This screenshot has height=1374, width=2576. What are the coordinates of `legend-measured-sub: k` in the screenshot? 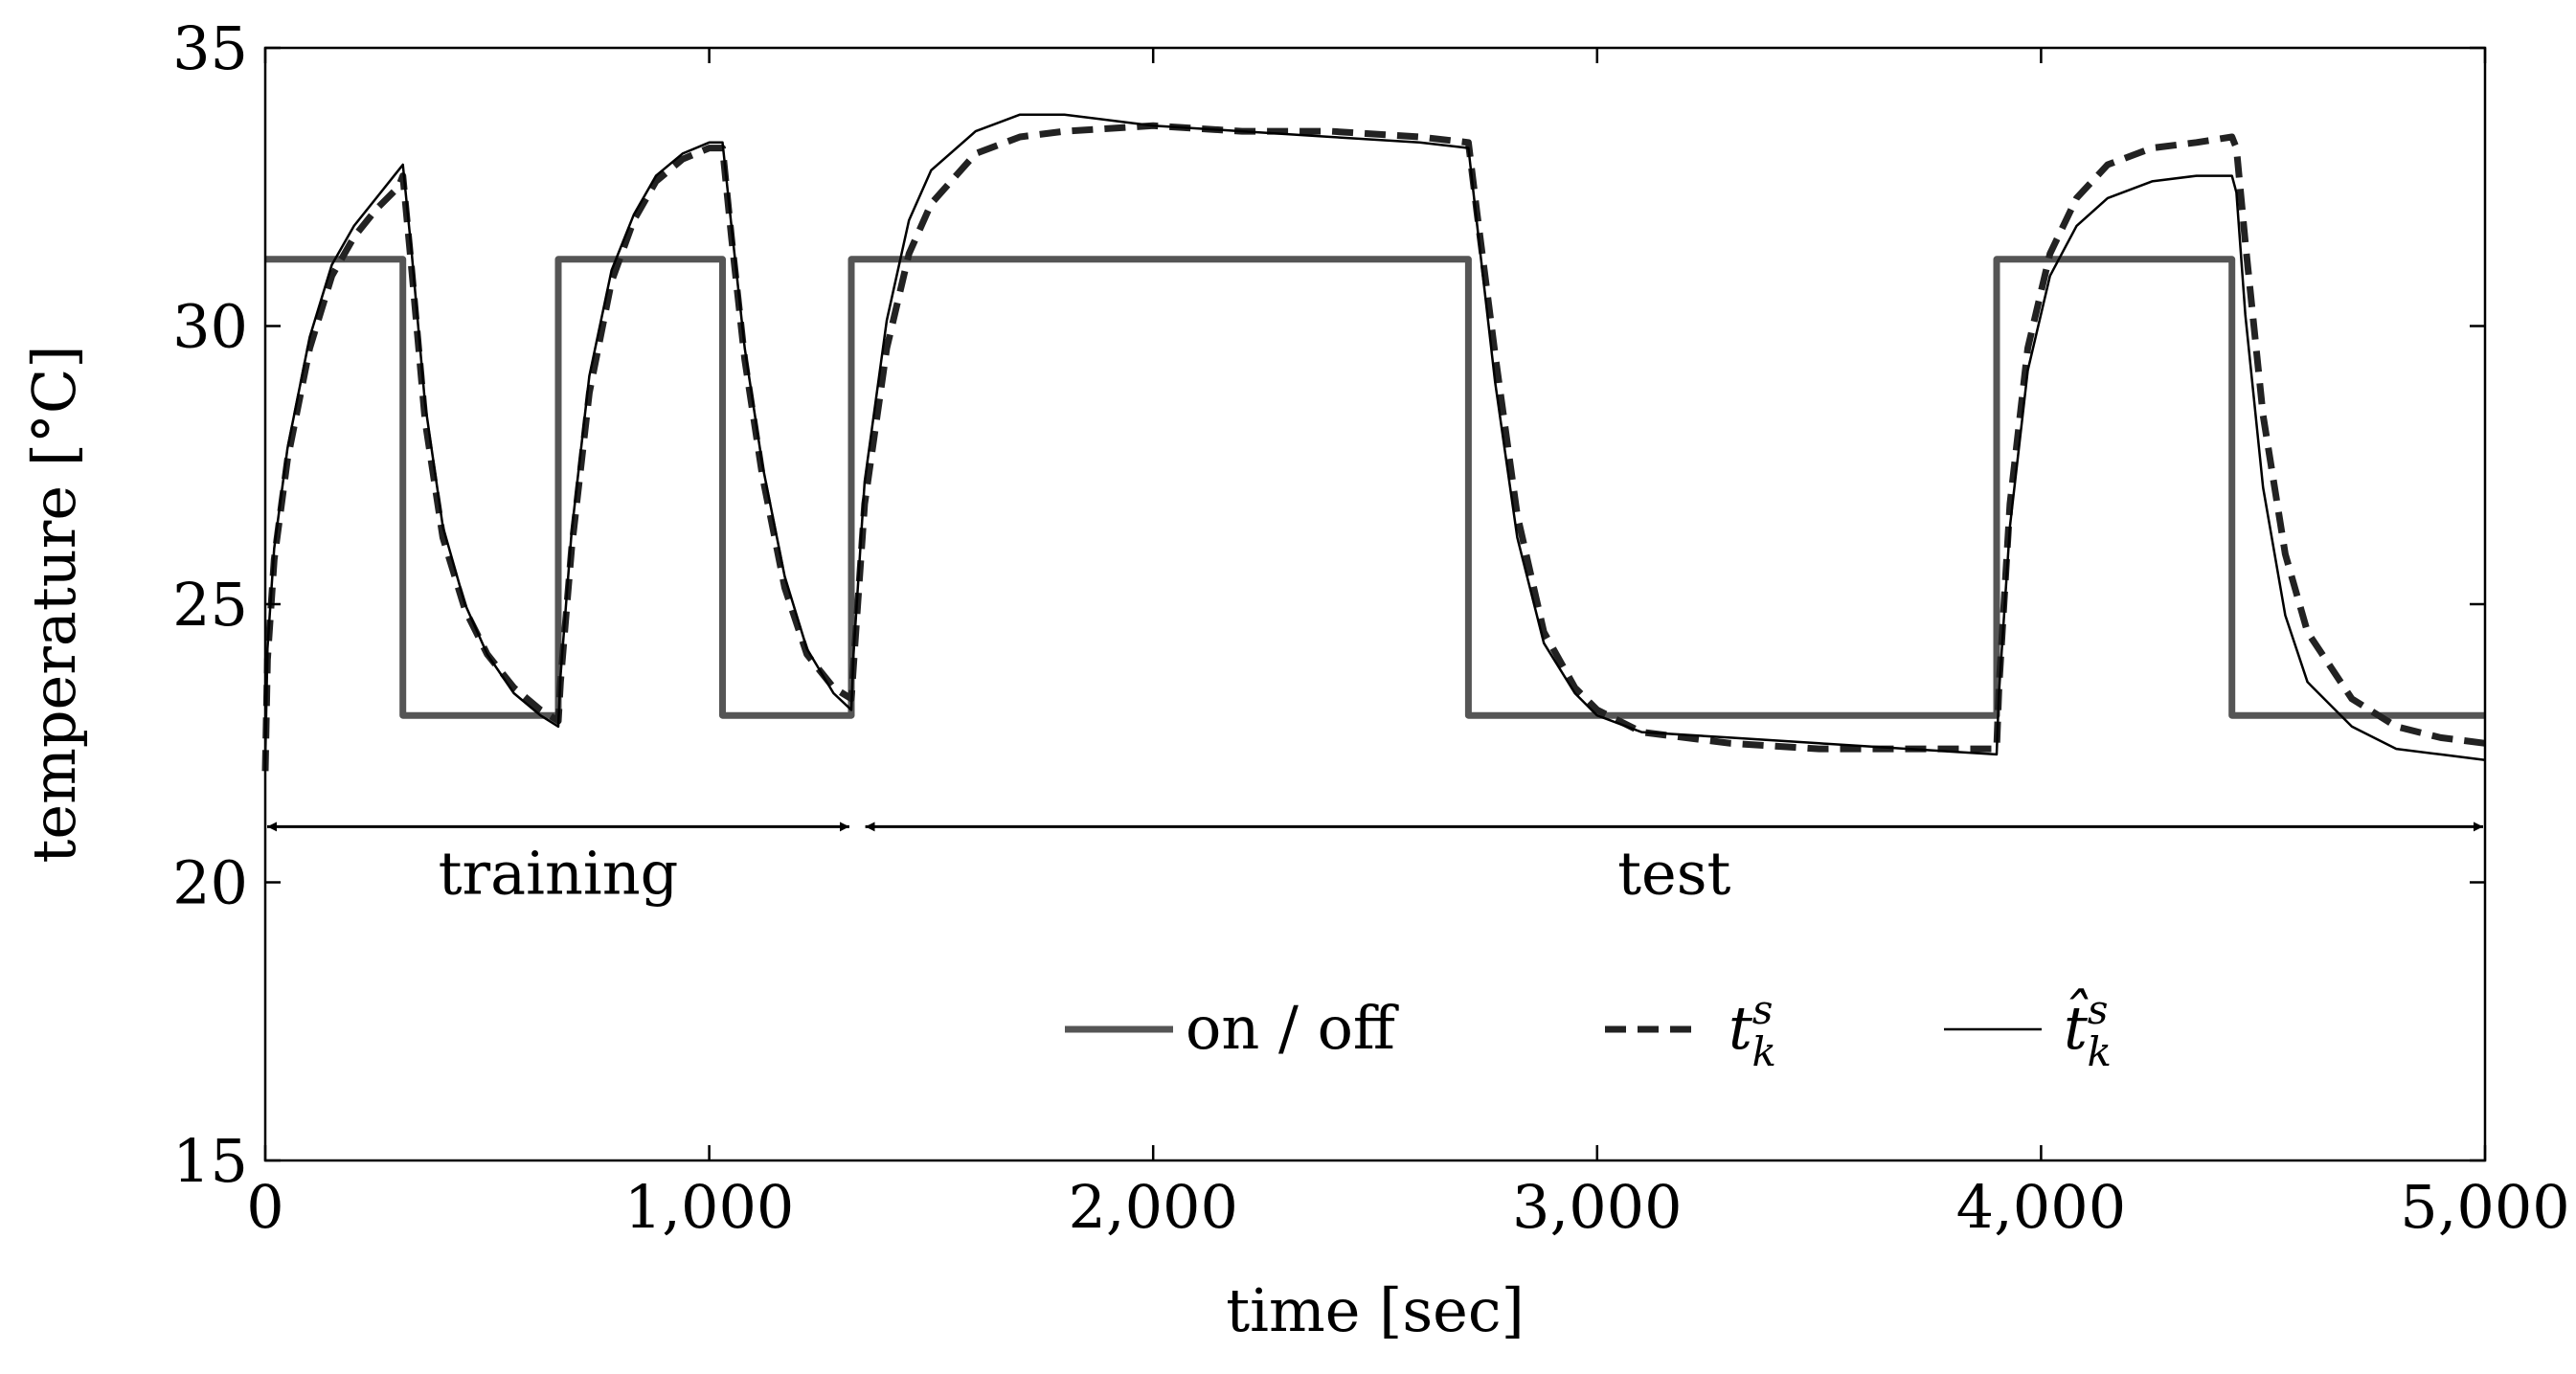 It's located at (1763, 1051).